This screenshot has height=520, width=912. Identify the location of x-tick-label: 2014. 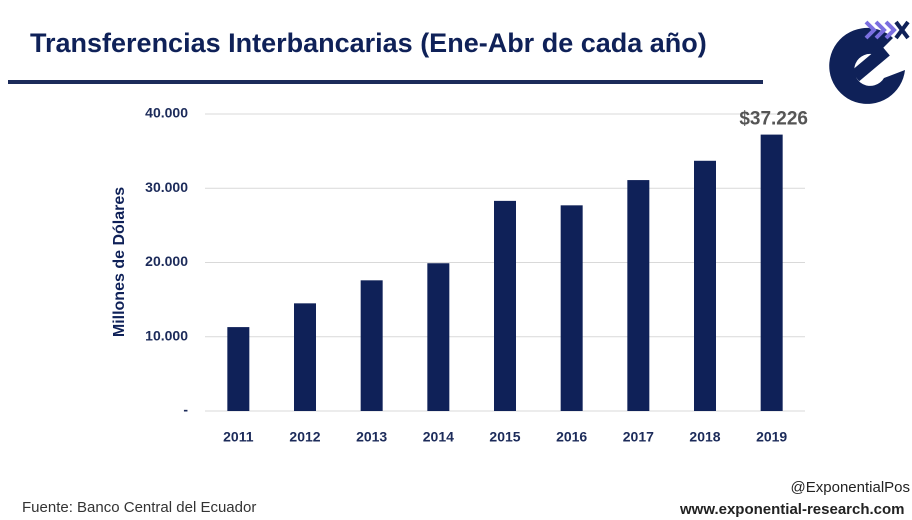
(438, 437).